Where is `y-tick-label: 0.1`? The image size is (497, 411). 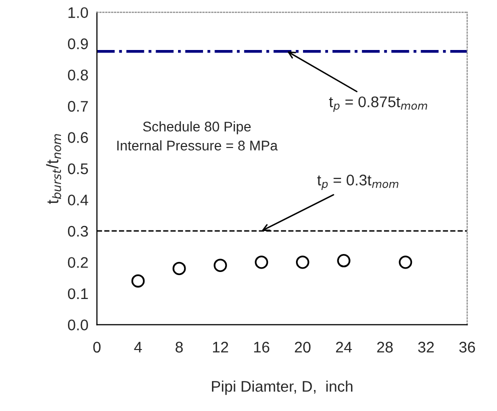
y-tick-label: 0.1 is located at coordinates (78, 294).